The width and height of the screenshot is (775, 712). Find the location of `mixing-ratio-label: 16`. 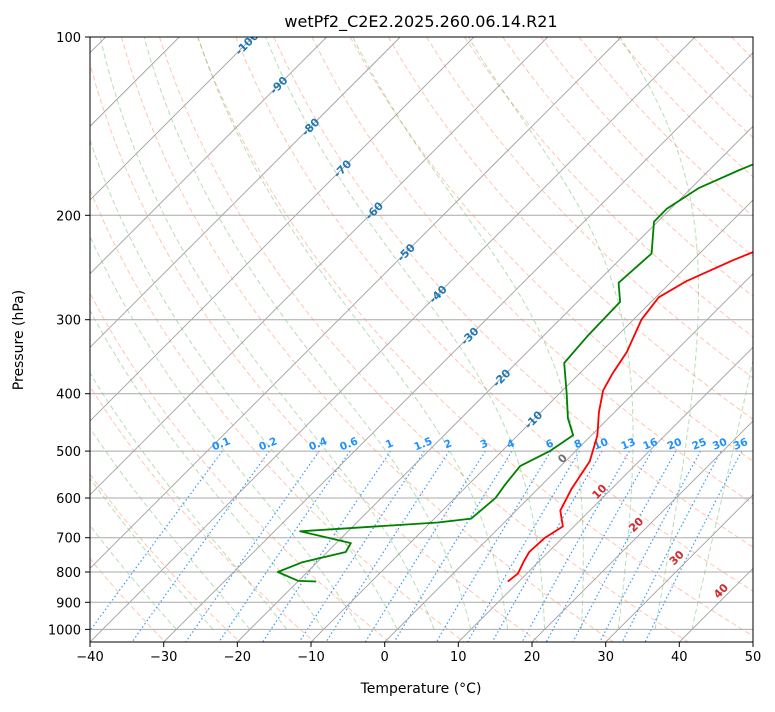

mixing-ratio-label: 16 is located at coordinates (650, 444).